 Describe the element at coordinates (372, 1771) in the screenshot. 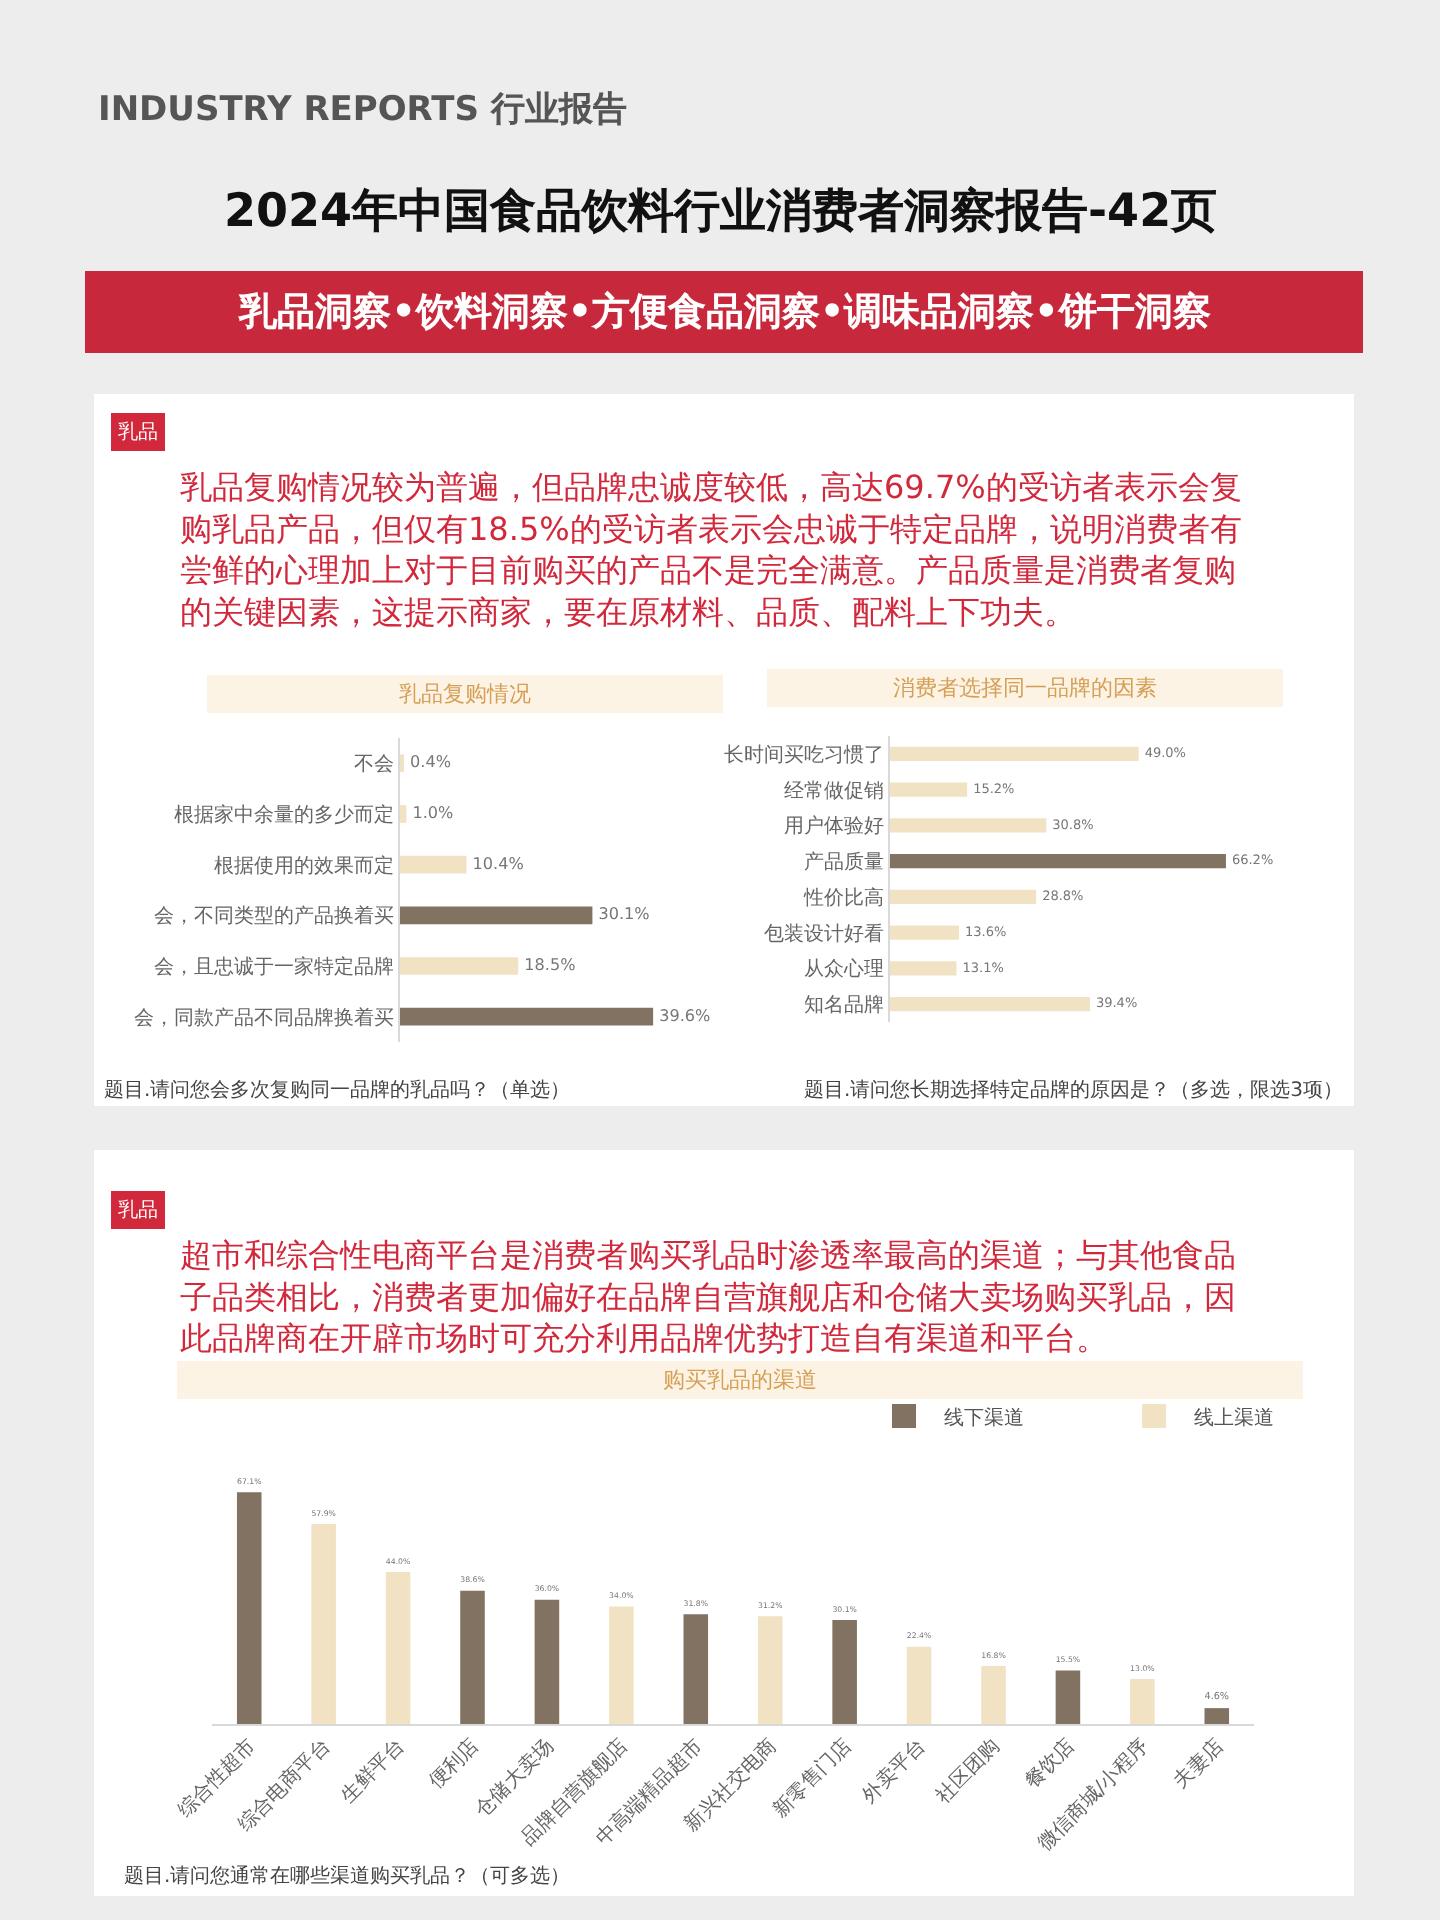

I see `x-tick-label: 生鲜平台` at that location.